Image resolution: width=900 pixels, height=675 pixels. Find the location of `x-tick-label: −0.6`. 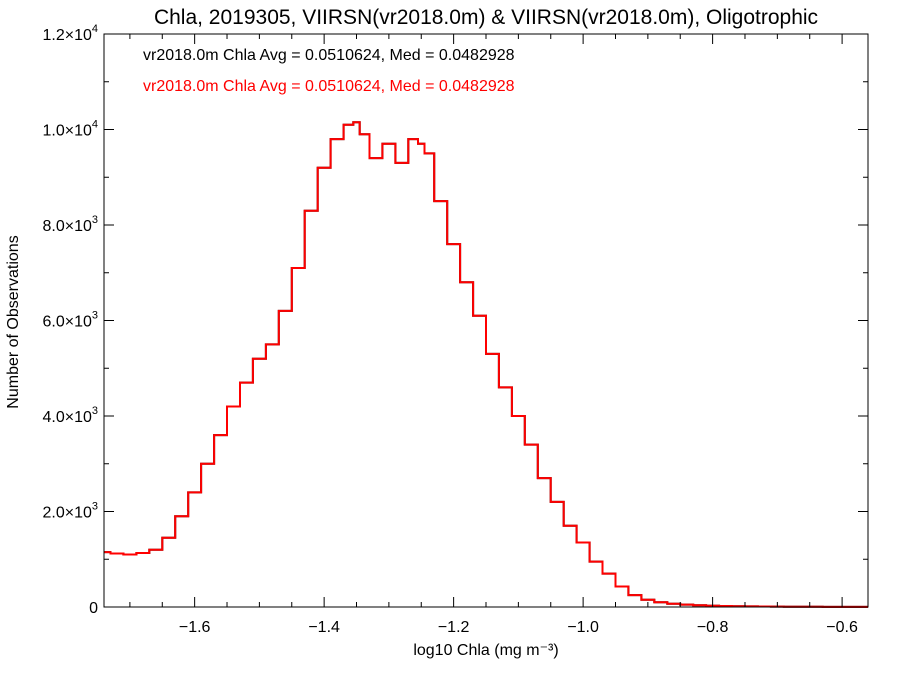

x-tick-label: −0.6 is located at coordinates (842, 627).